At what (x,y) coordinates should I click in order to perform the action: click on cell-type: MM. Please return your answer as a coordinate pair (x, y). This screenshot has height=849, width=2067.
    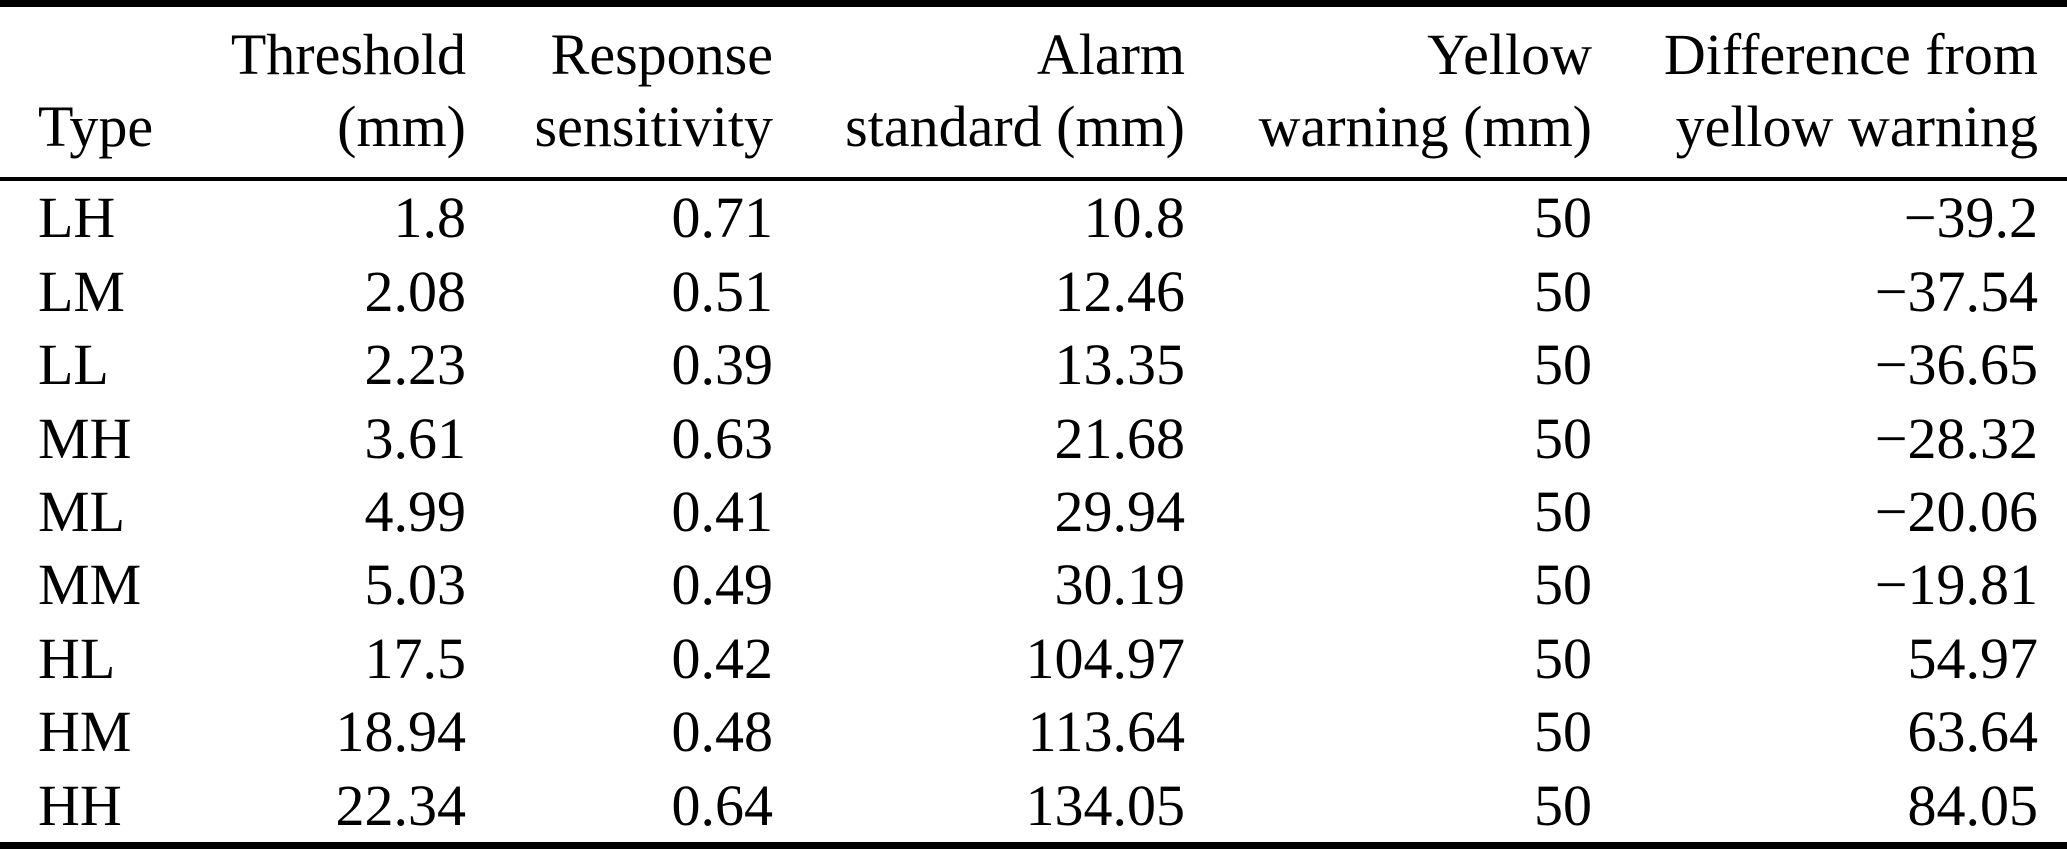
    Looking at the image, I should click on (90, 585).